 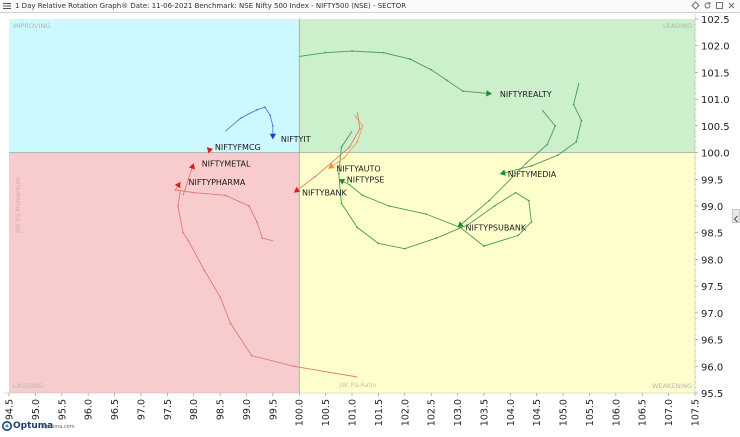 I want to click on tail-point-niftymetal, so click(x=188, y=179).